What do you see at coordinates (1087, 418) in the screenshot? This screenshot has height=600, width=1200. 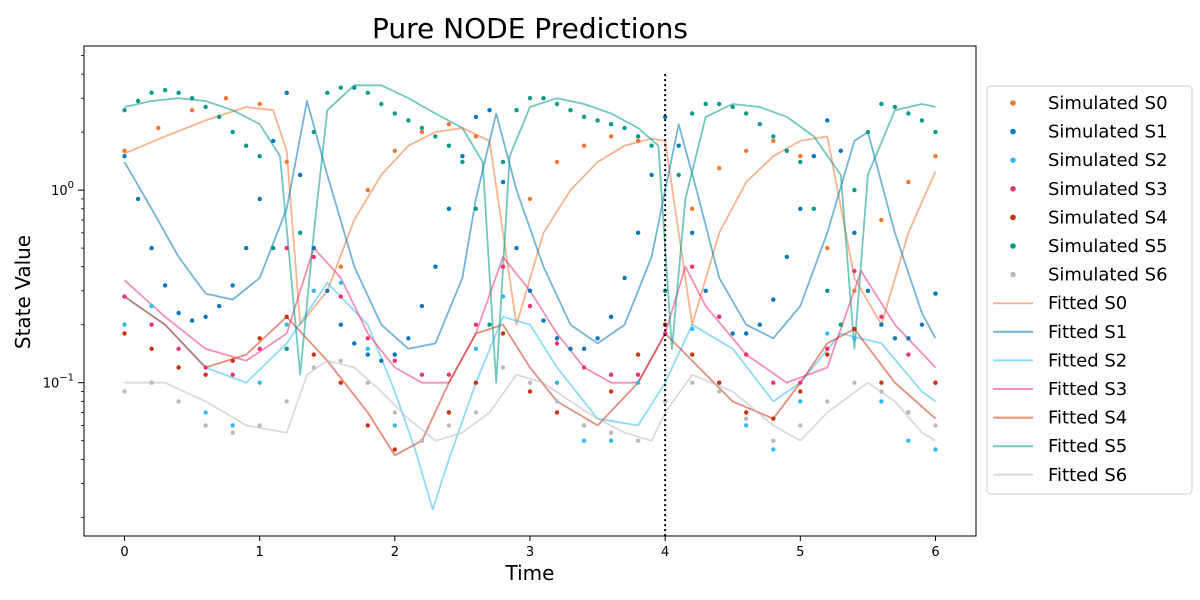 I see `legend-label: Fitted S4` at bounding box center [1087, 418].